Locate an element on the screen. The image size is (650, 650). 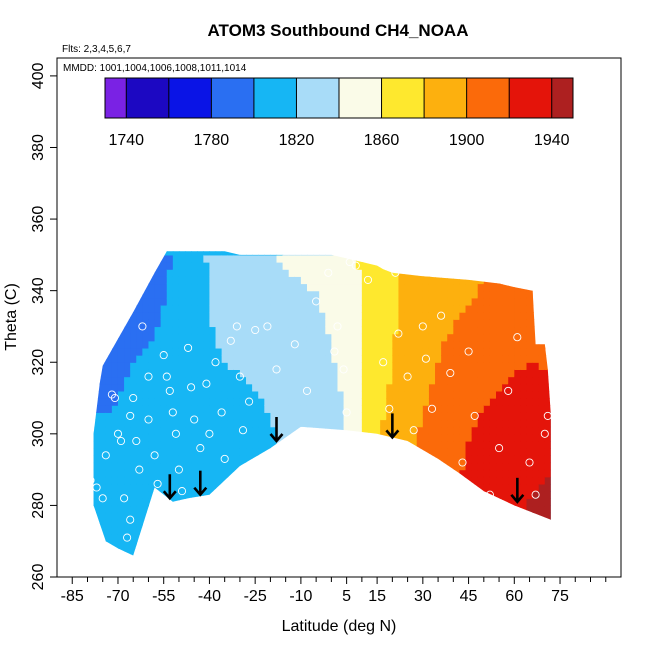
colorbar-swatch is located at coordinates (488, 98).